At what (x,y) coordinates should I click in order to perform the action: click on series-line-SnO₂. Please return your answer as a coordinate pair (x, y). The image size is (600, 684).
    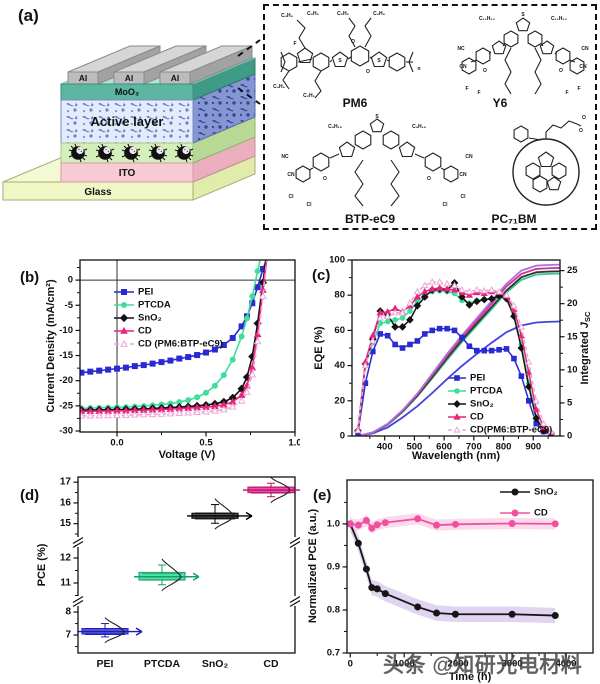
    Looking at the image, I should click on (454, 358).